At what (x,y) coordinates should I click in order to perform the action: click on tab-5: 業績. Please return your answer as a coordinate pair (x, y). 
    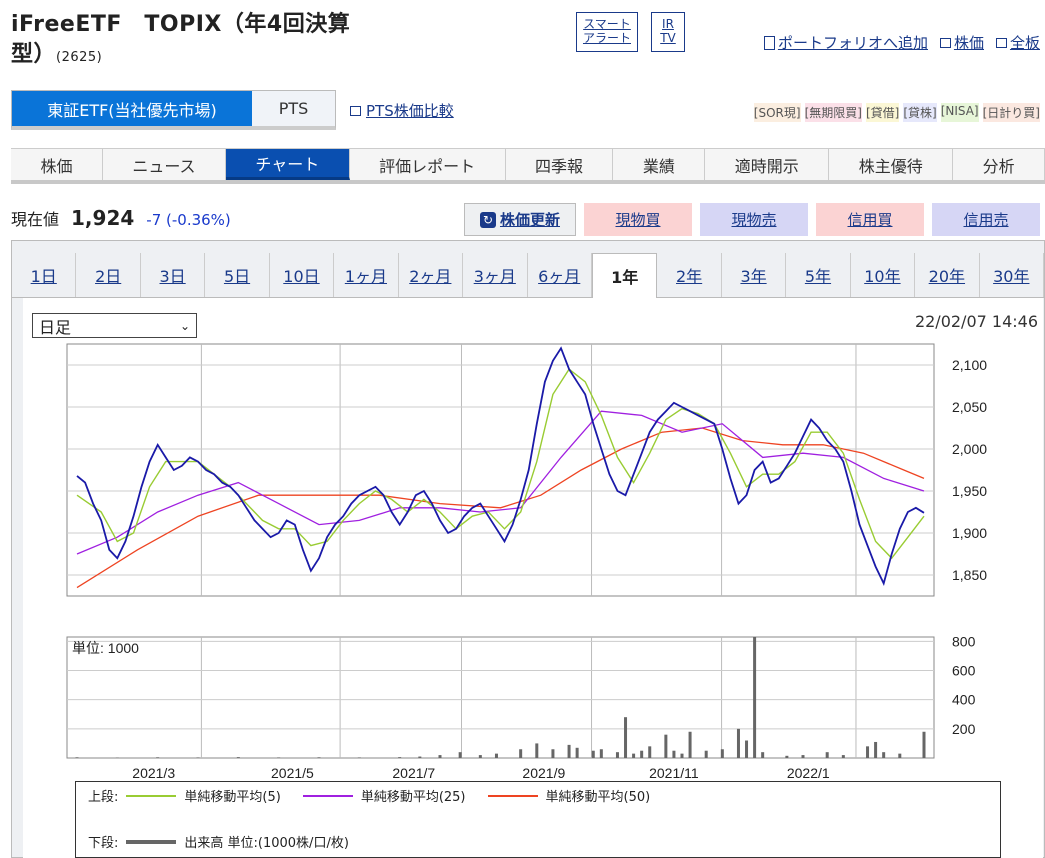
    Looking at the image, I should click on (659, 164).